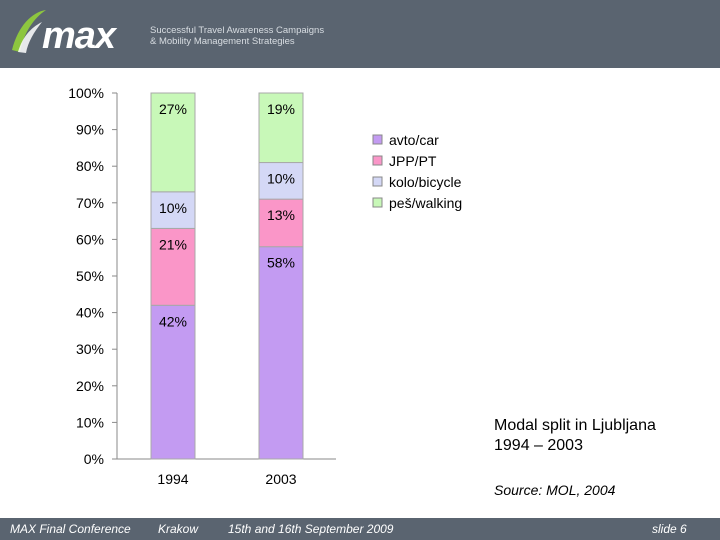 This screenshot has height=540, width=720. Describe the element at coordinates (90, 276) in the screenshot. I see `y-tick-label: 50%` at that location.